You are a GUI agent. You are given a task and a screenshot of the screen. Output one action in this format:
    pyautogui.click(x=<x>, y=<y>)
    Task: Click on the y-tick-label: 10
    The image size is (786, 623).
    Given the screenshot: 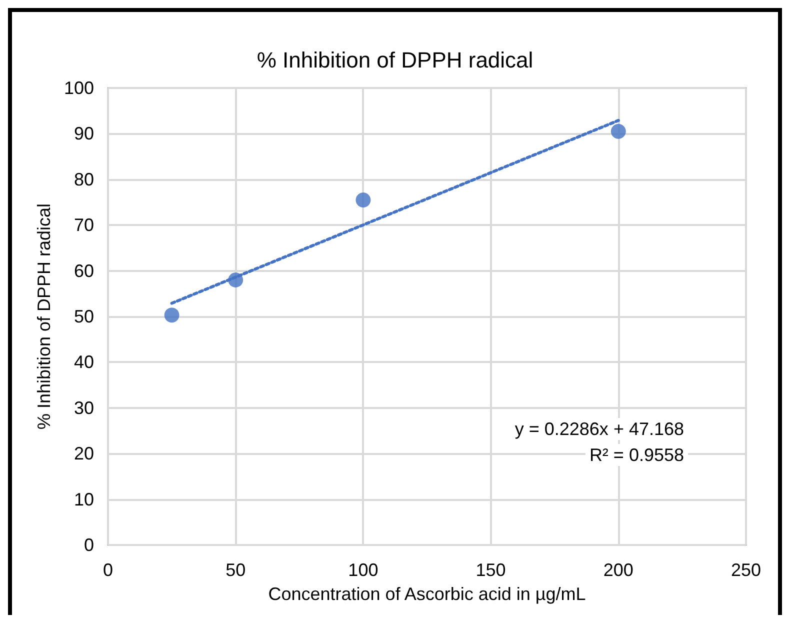 What is the action you would take?
    pyautogui.click(x=84, y=499)
    